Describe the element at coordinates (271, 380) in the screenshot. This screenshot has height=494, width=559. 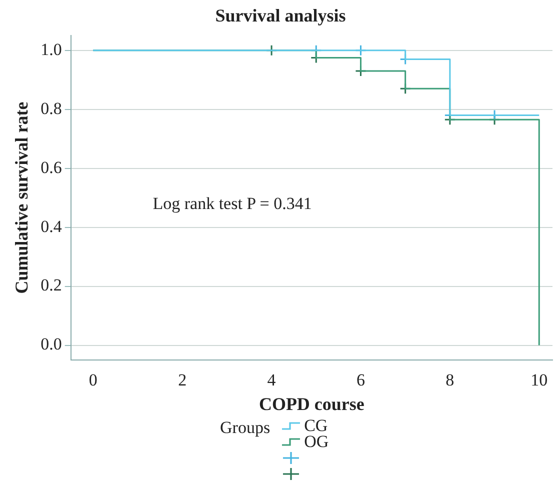
I see `x-tick-label: 4` at that location.